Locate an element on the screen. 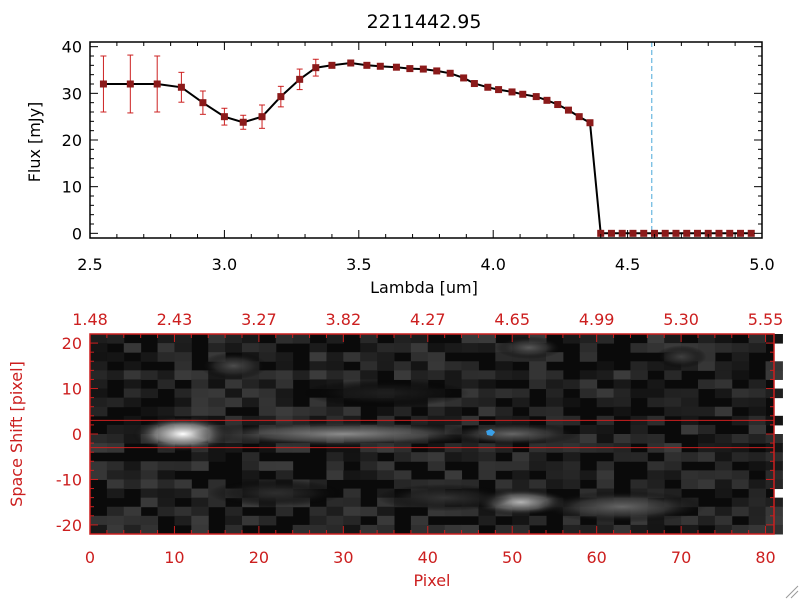  spectrum-y-tick-labels: 0 10 20 30 40 is located at coordinates (72, 141).